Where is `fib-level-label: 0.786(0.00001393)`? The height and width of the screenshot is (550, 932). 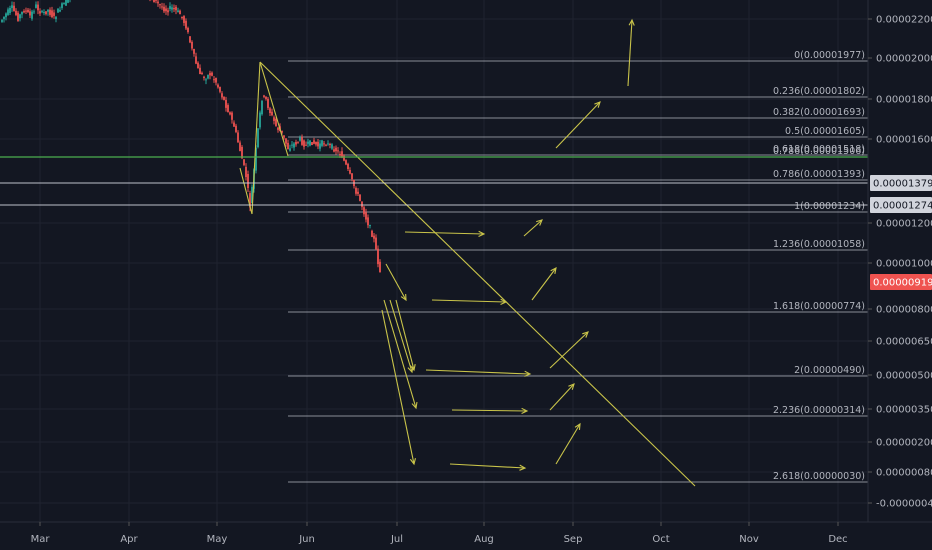
fib-level-label: 0.786(0.00001393) is located at coordinates (819, 174).